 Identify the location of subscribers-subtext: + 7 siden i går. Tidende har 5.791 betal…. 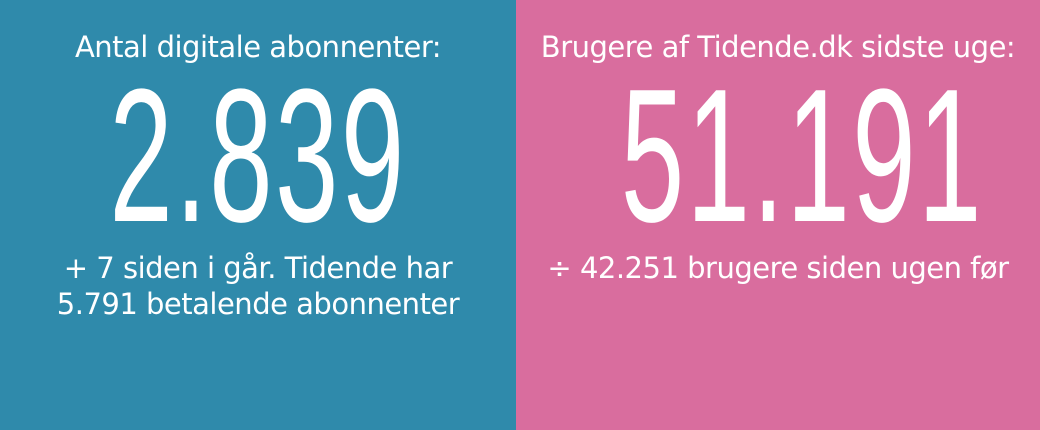
(258, 286).